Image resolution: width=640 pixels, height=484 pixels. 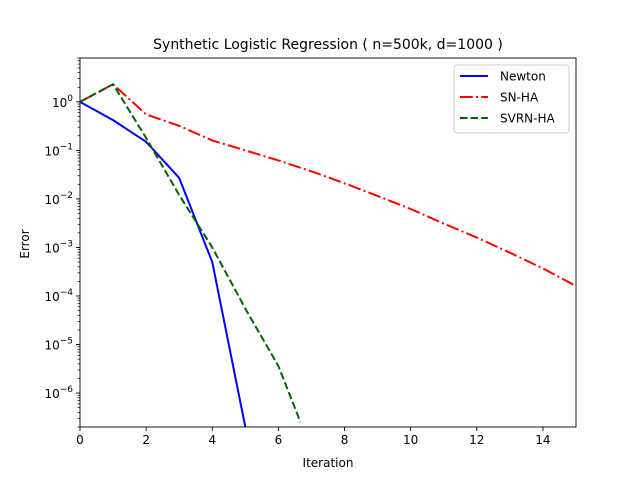 What do you see at coordinates (25, 243) in the screenshot?
I see `y-axis-label: Error` at bounding box center [25, 243].